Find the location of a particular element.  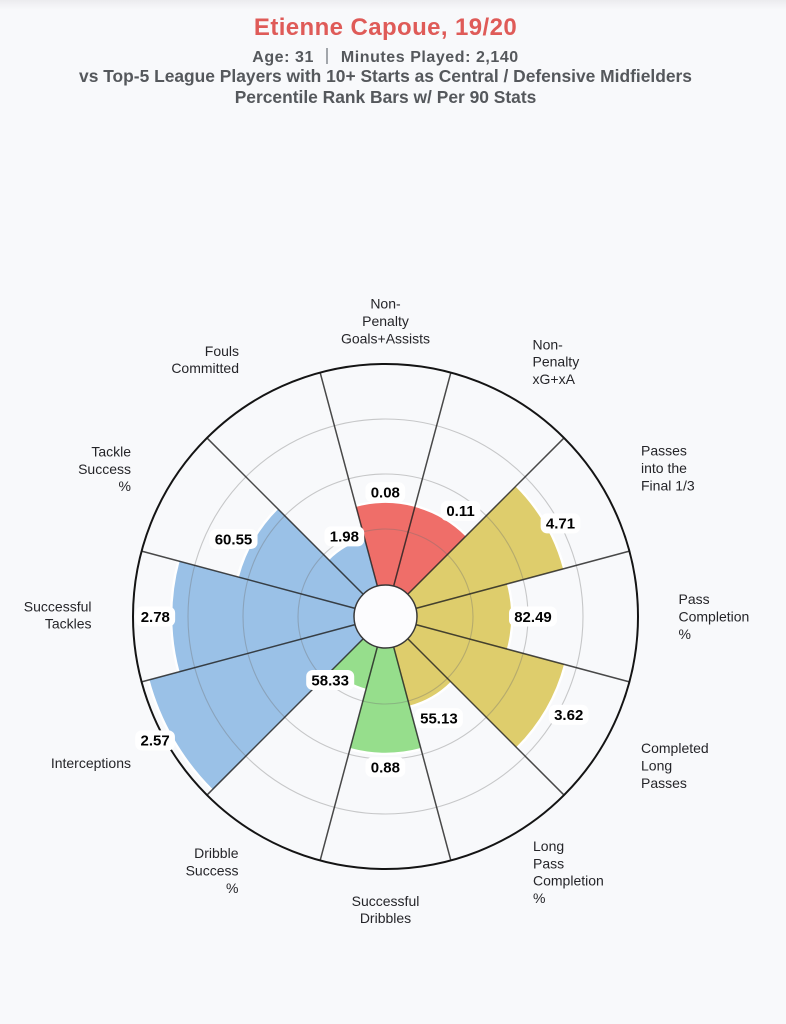

svg-text: Final 1/3 is located at coordinates (668, 485).